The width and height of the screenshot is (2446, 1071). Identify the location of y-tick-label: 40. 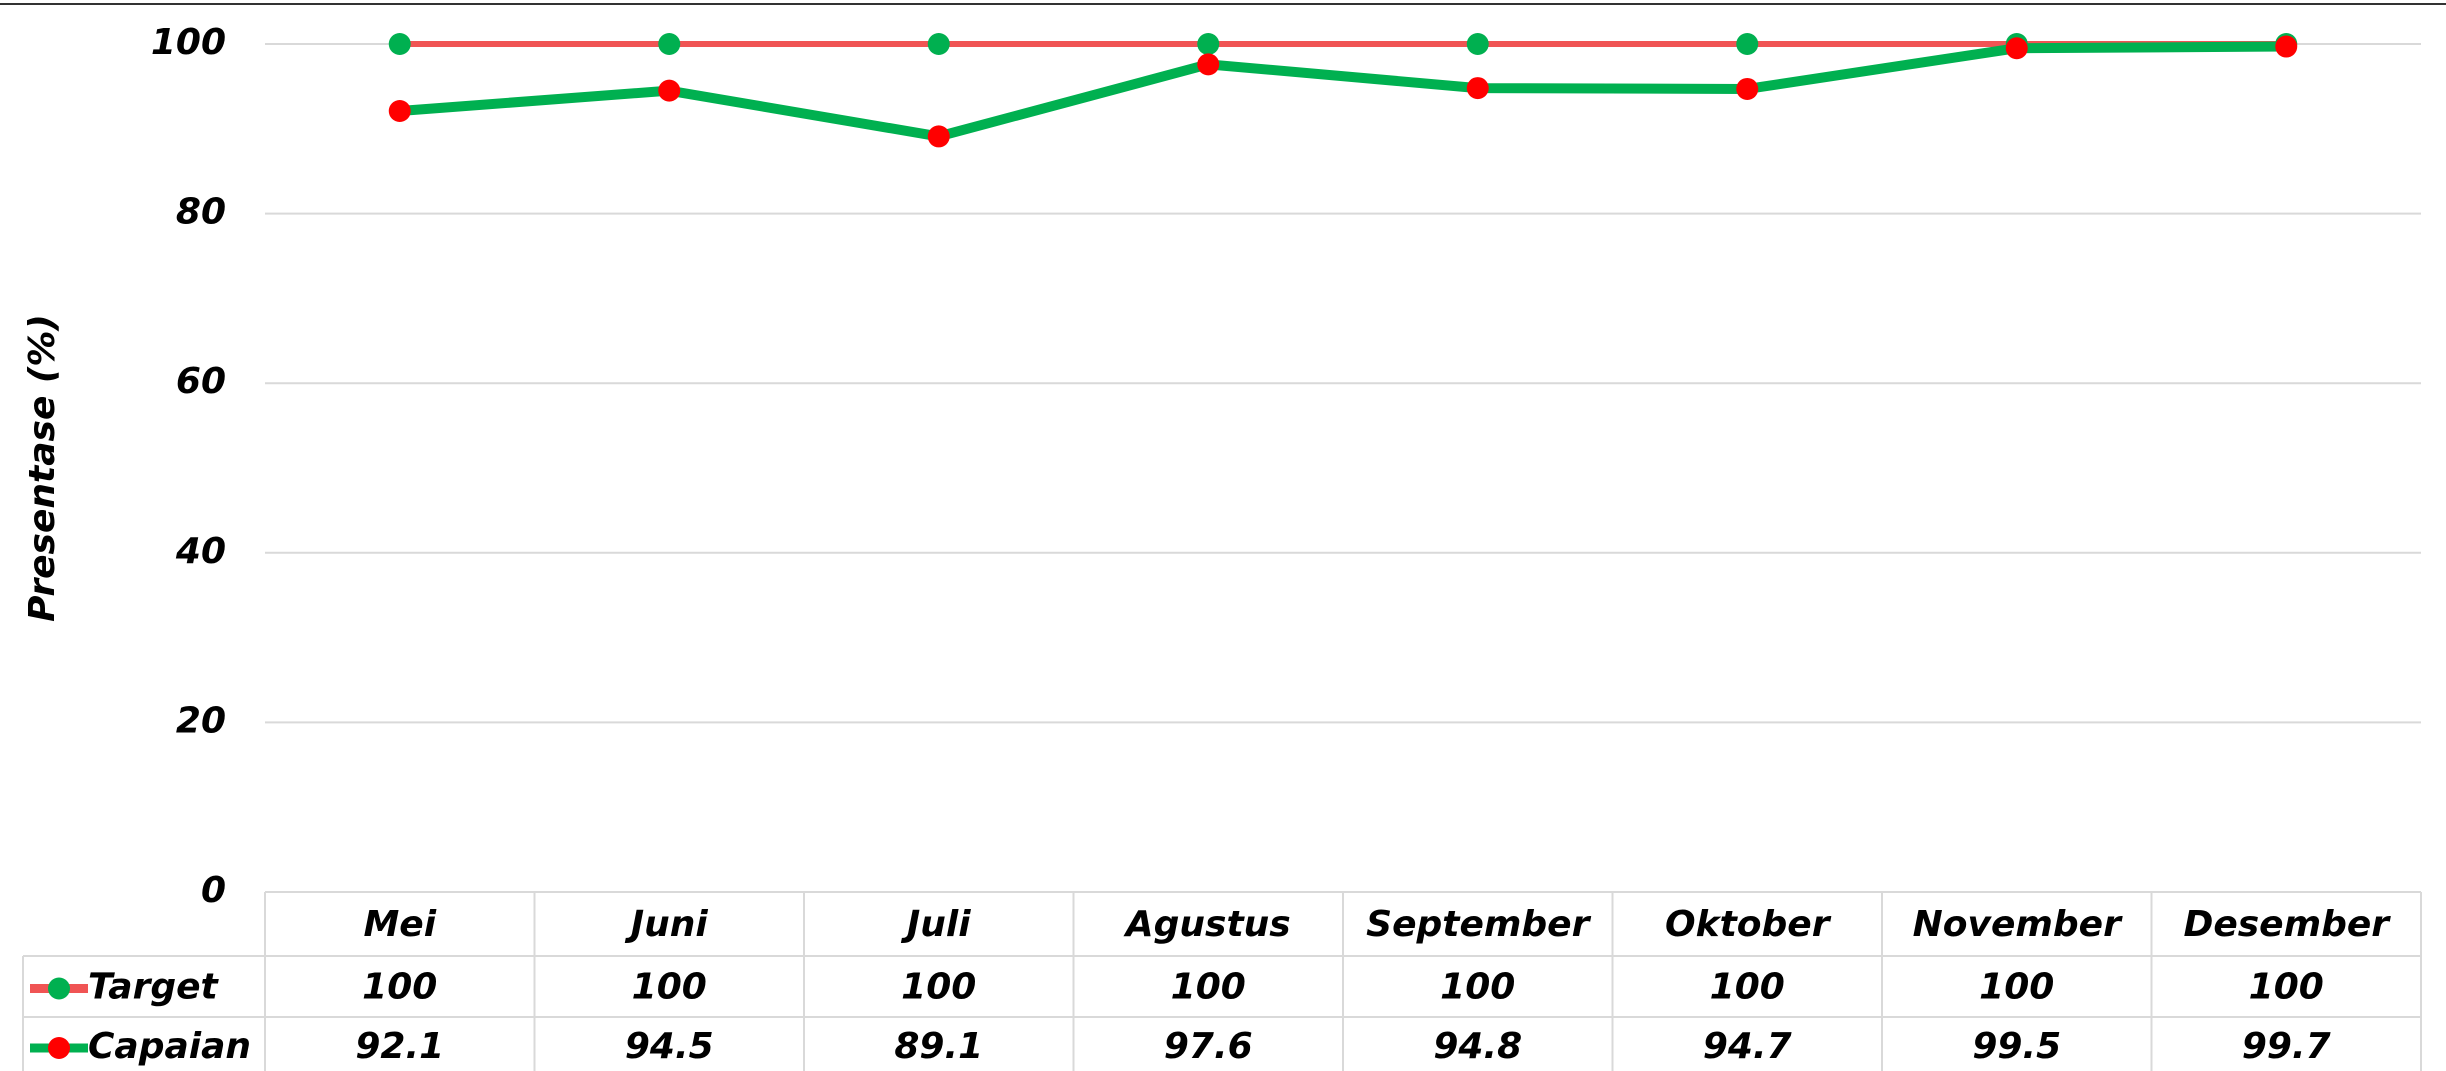
(200, 551).